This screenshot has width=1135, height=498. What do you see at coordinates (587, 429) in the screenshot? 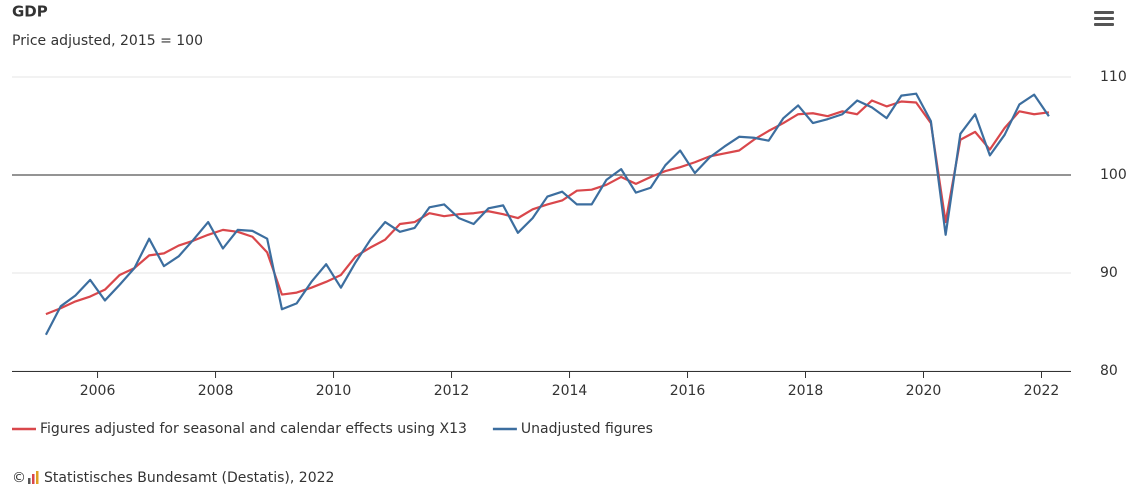
I see `legend-label: Unadjusted figures` at bounding box center [587, 429].